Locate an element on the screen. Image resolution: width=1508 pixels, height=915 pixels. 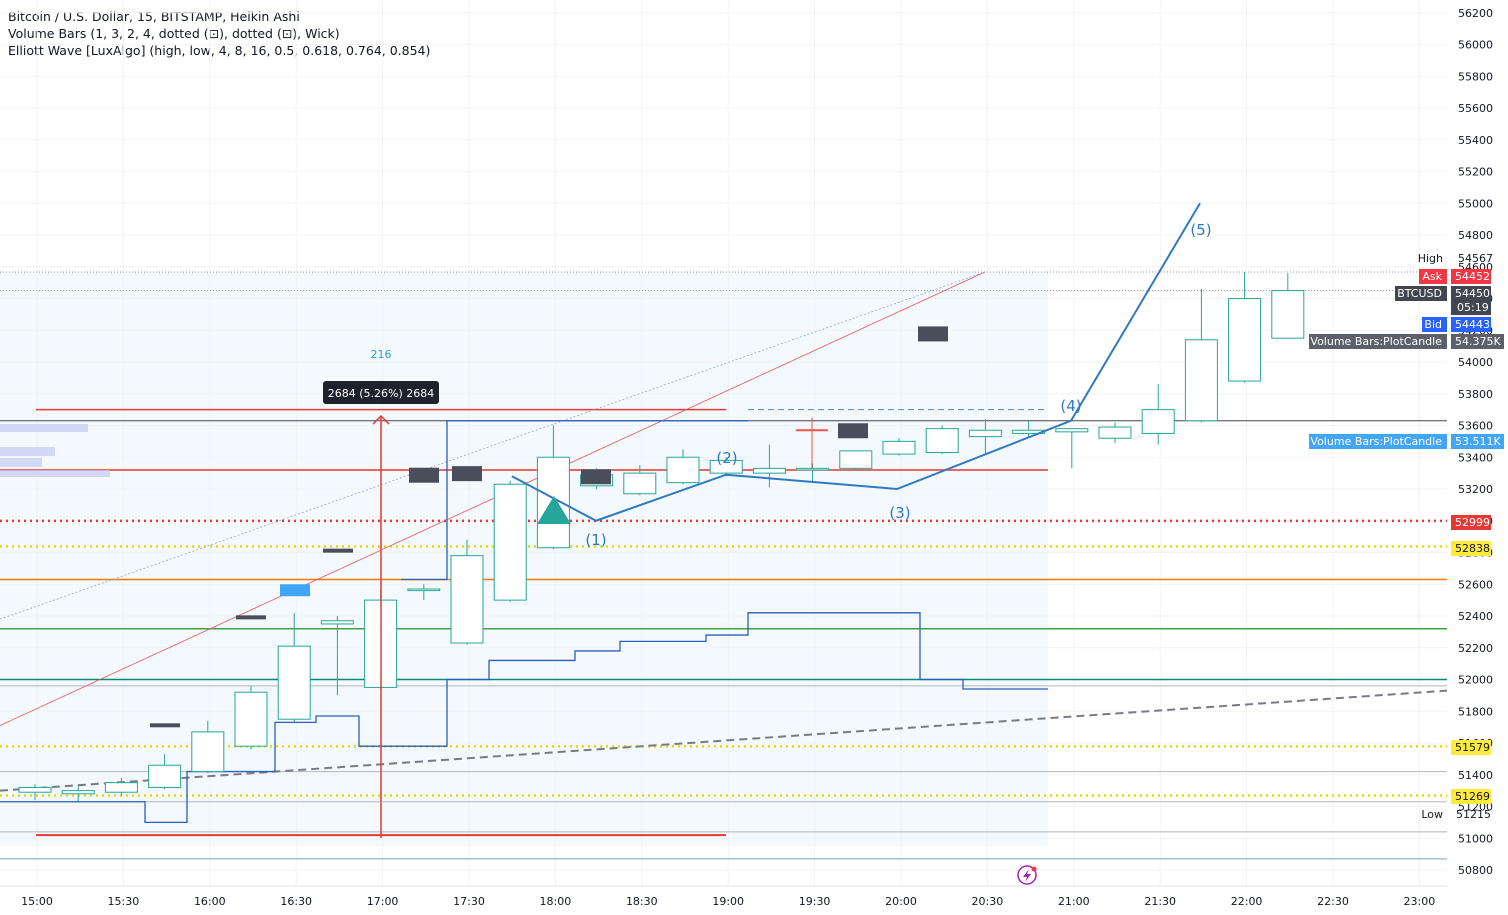
high-value: 54567 is located at coordinates (1475, 258).